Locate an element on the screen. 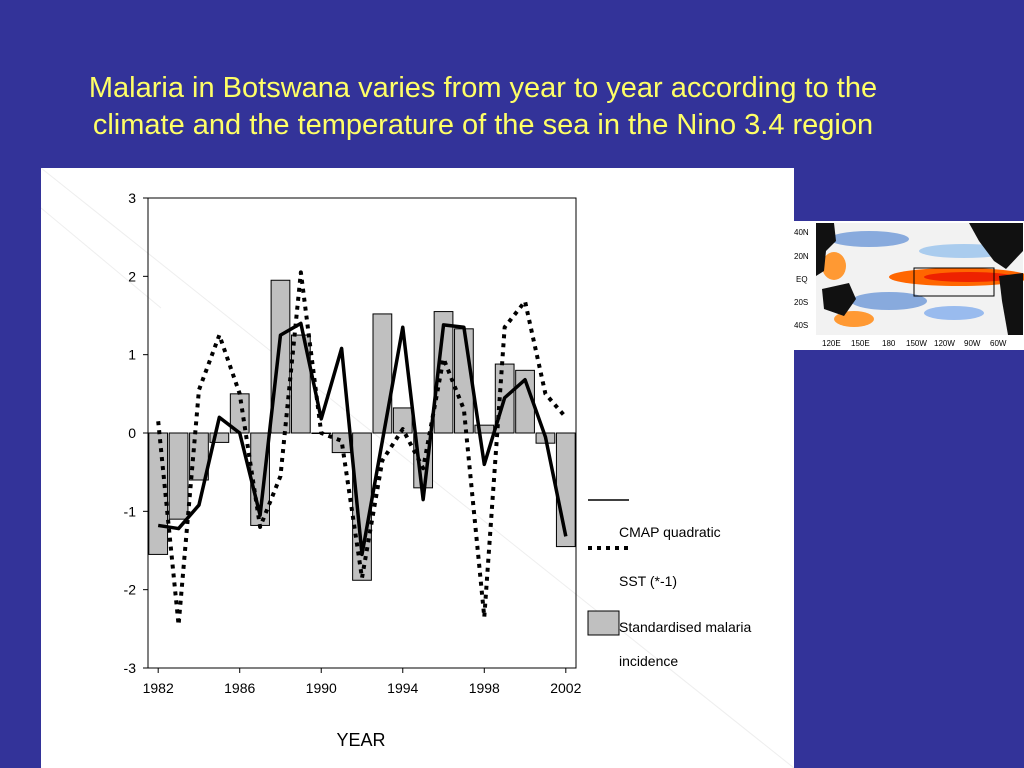 This screenshot has height=768, width=1024. map-lon-label: 180 is located at coordinates (889, 343).